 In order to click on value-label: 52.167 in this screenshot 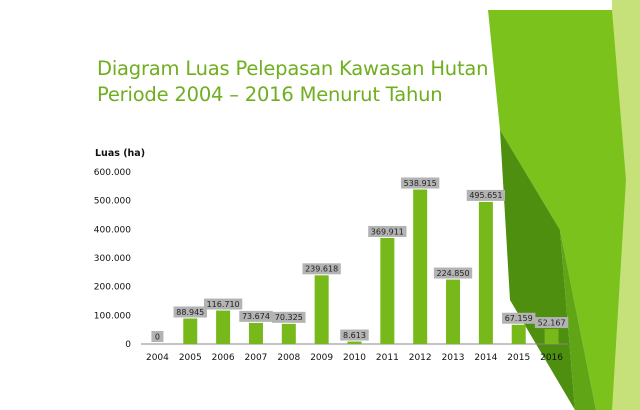, I will do `click(552, 322)`.